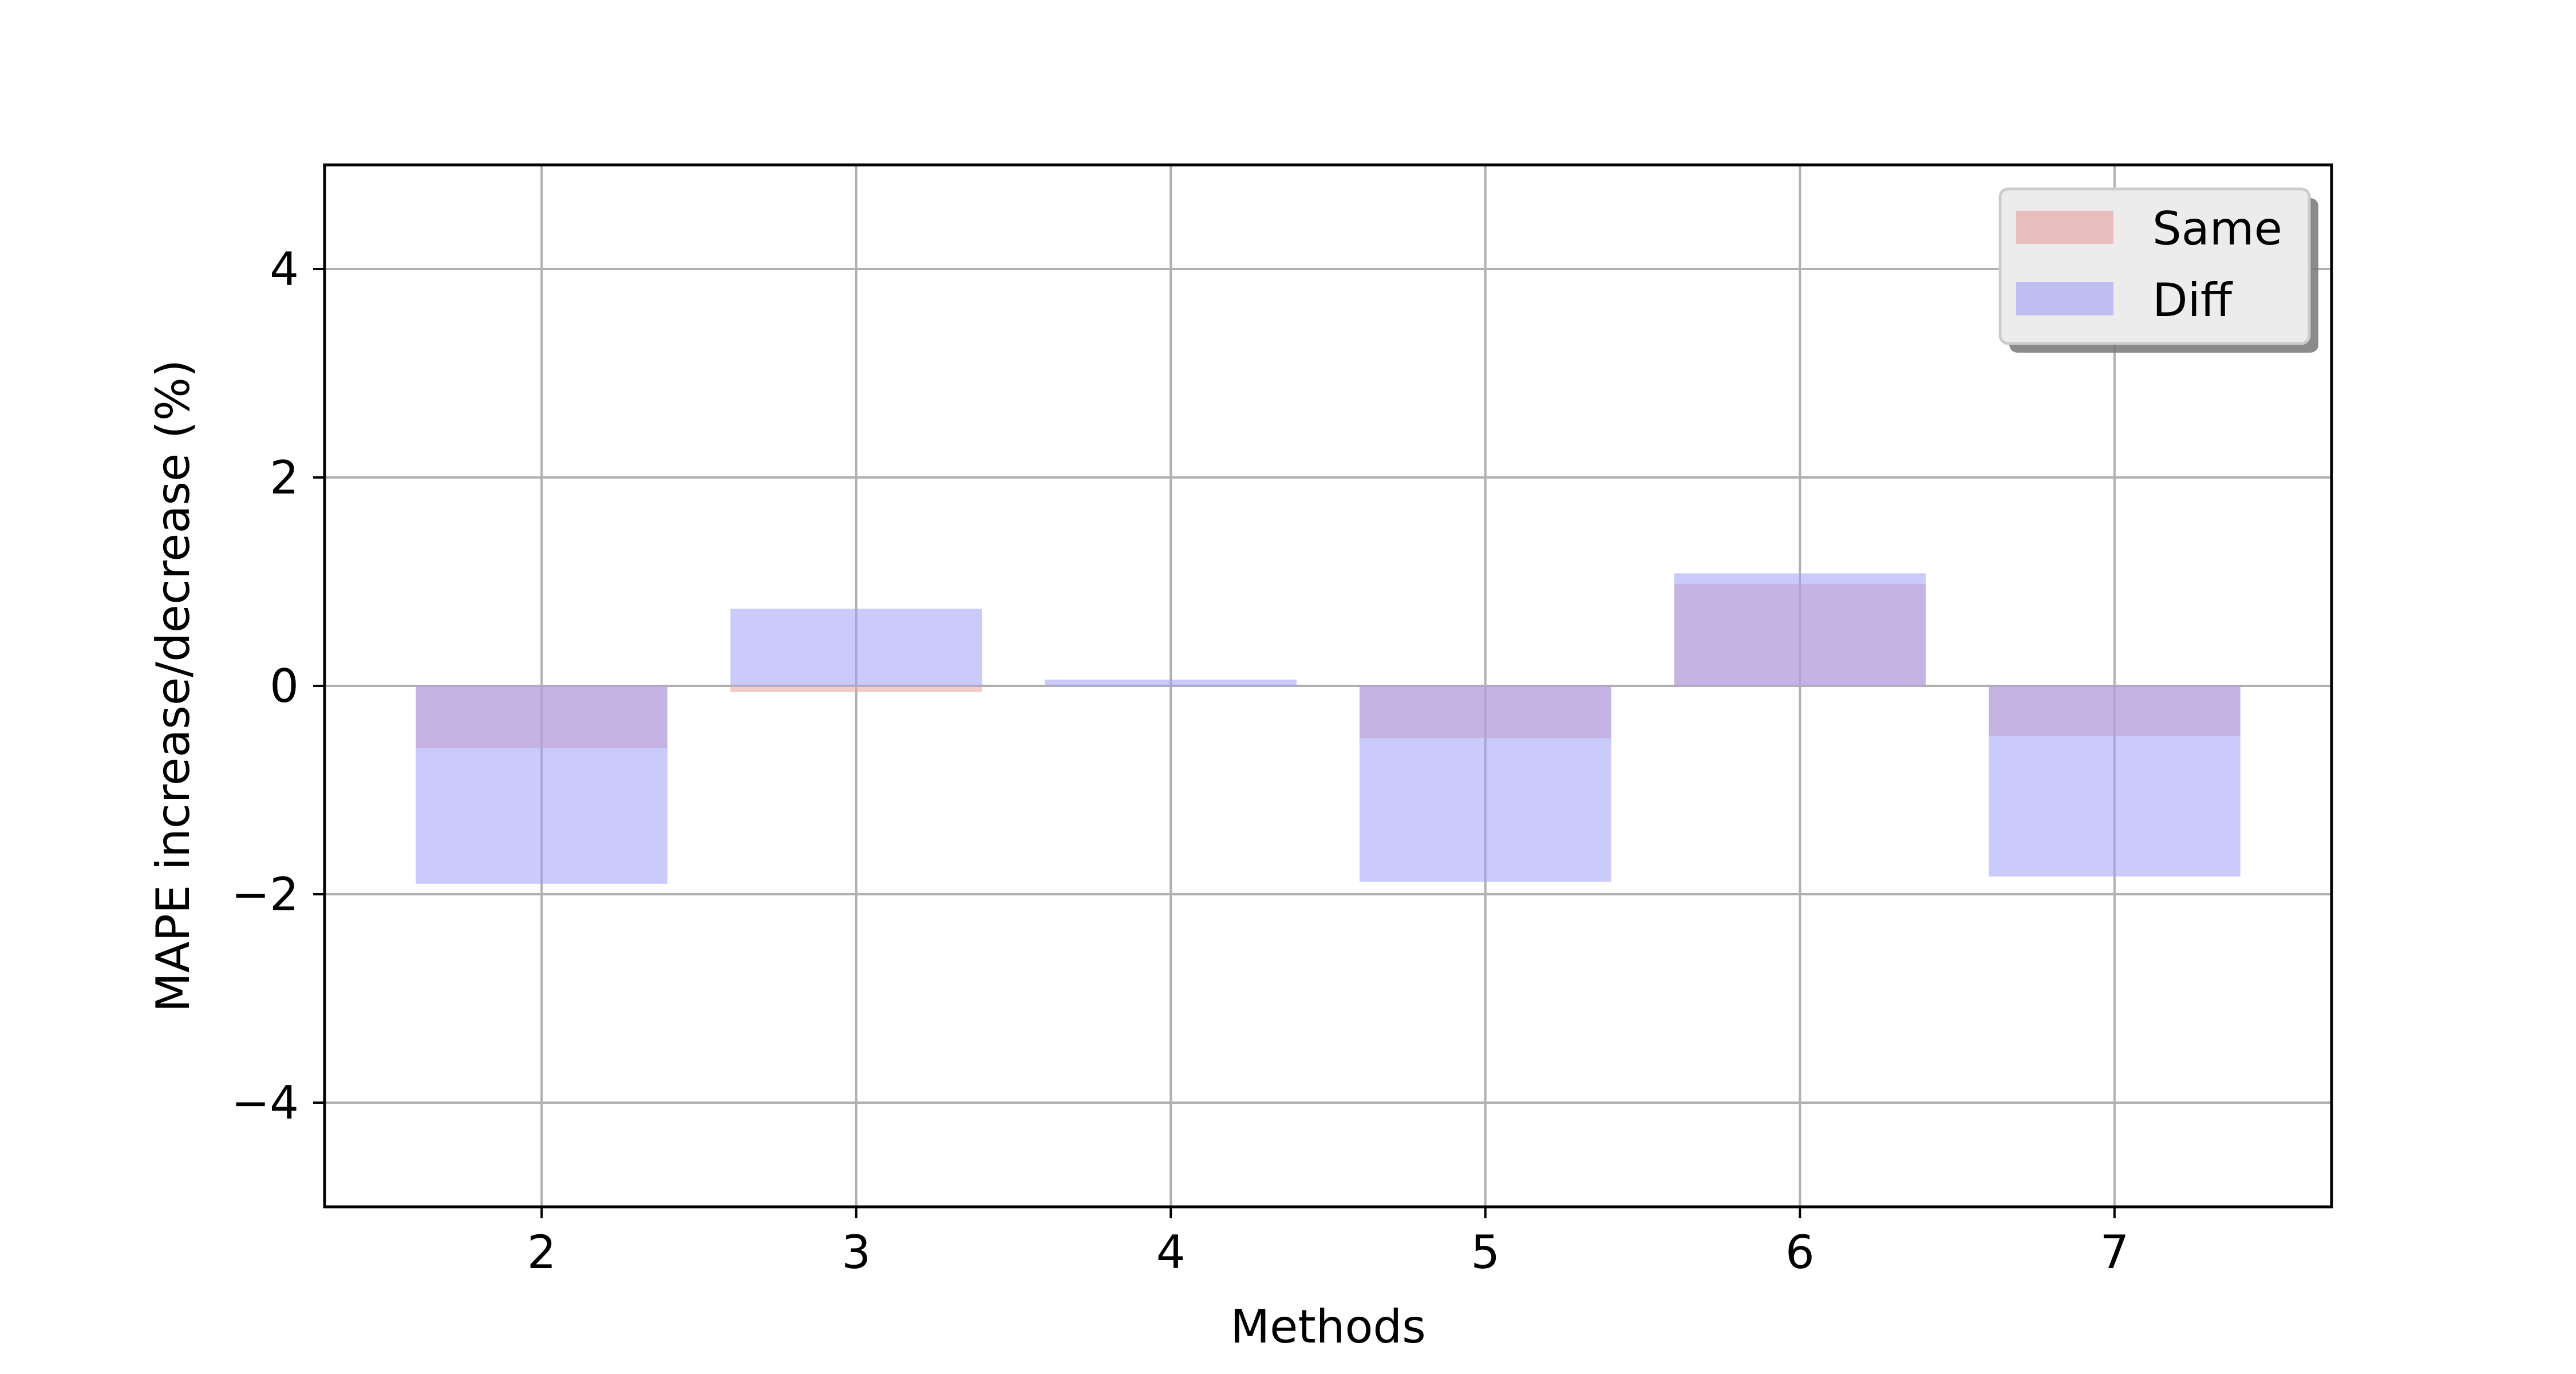  What do you see at coordinates (2064, 298) in the screenshot?
I see `legend-swatch-diff` at bounding box center [2064, 298].